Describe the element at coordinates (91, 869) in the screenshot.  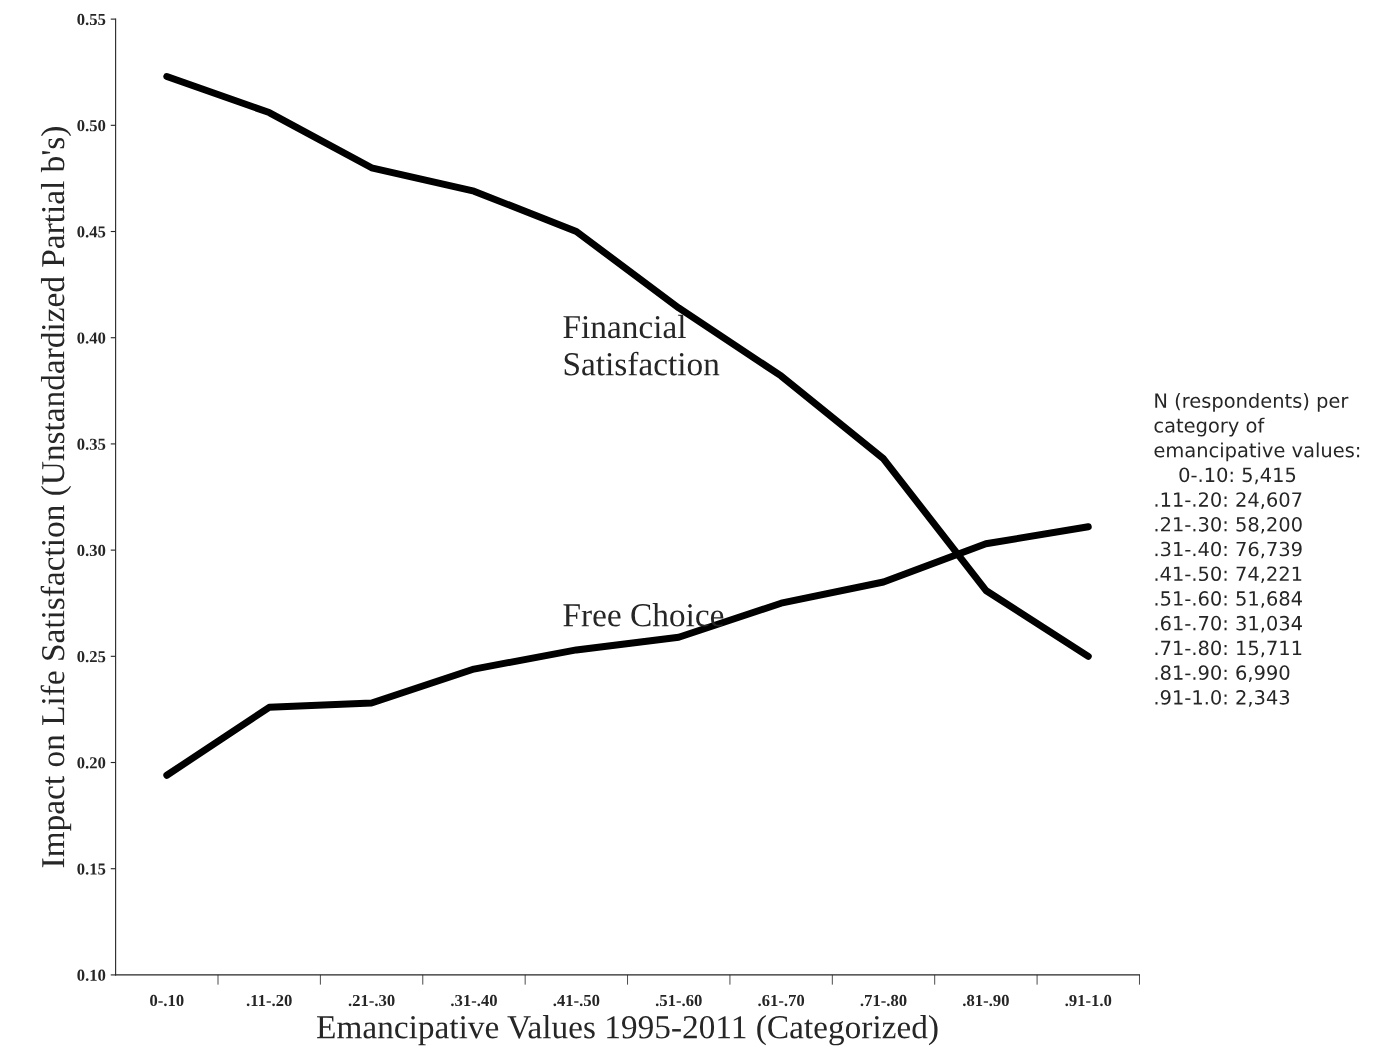
I see `y-tick-label: 0.15` at that location.